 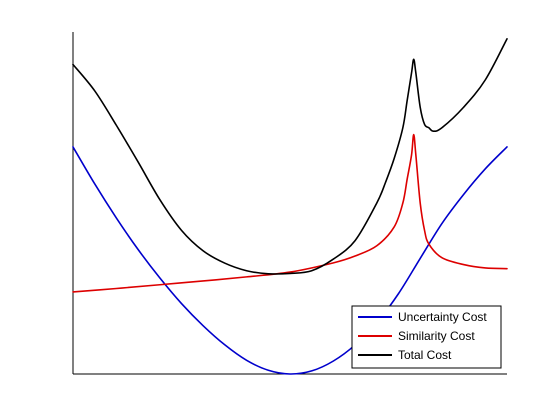 I want to click on legend-label-total-cost: Total Cost, so click(x=425, y=355).